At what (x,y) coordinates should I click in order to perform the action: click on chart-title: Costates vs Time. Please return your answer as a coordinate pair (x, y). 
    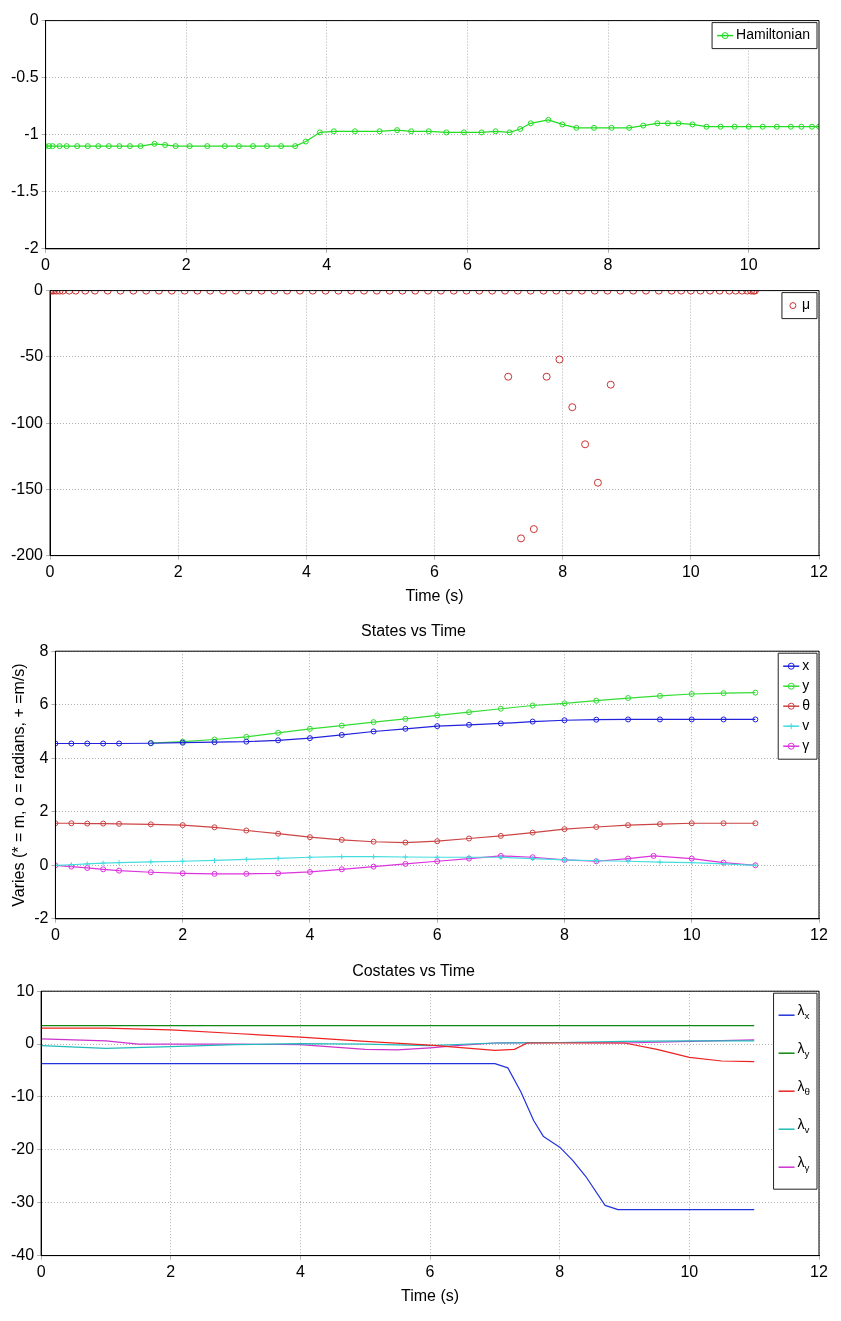
    Looking at the image, I should click on (413, 971).